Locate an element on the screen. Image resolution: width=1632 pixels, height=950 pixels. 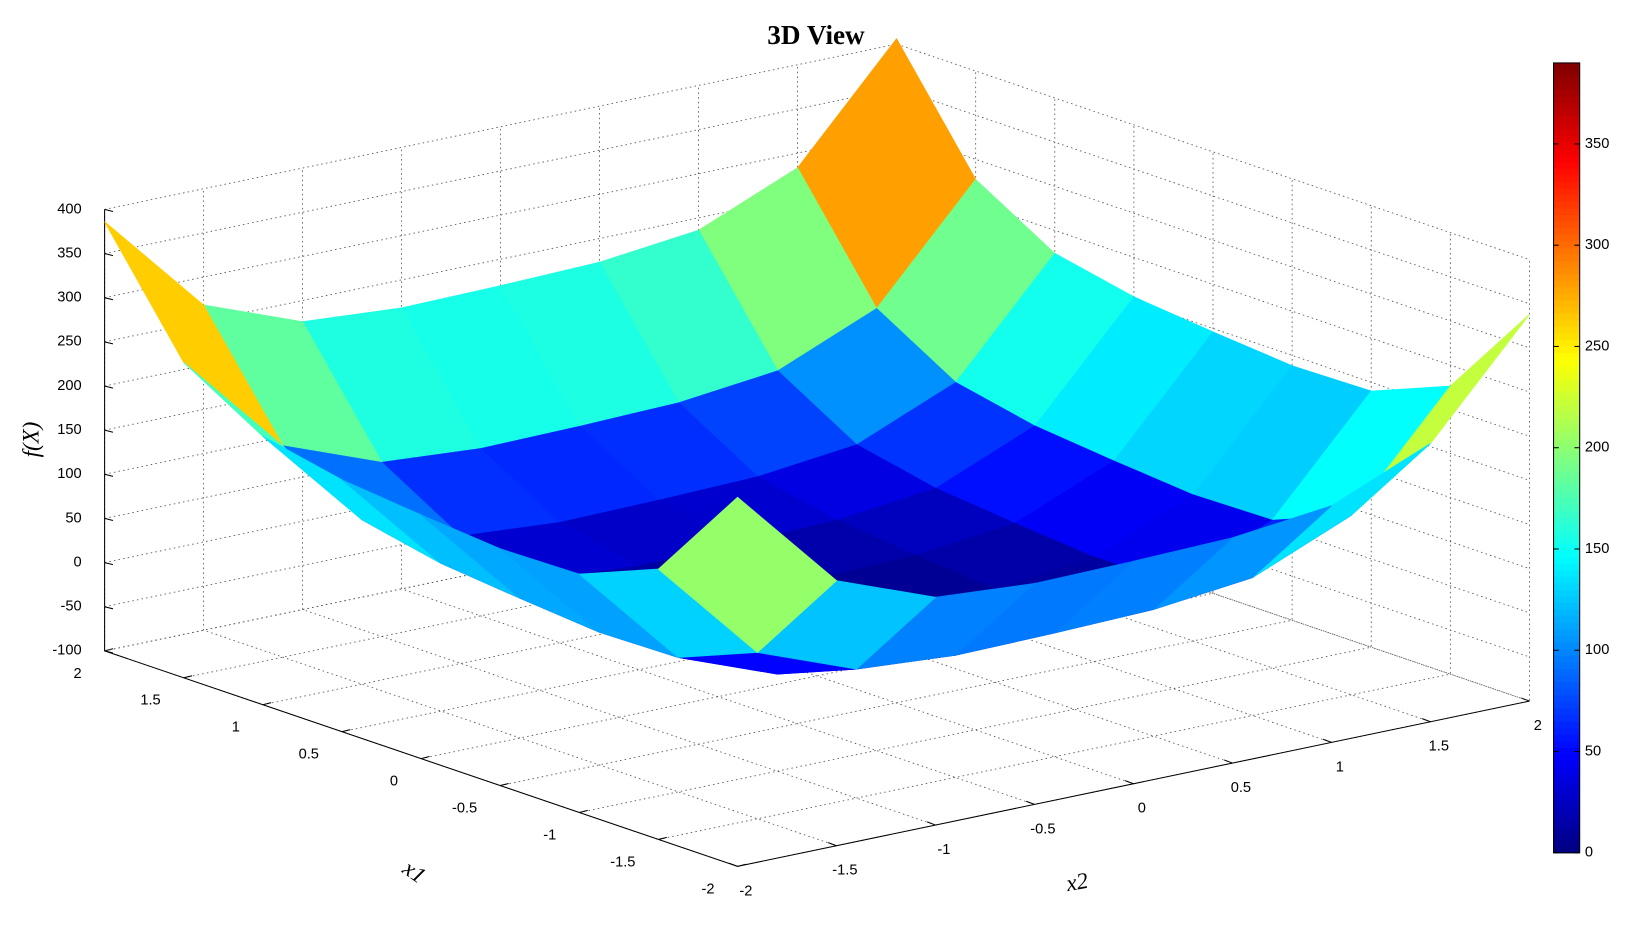
y-tick-label: -1.5 is located at coordinates (844, 871).